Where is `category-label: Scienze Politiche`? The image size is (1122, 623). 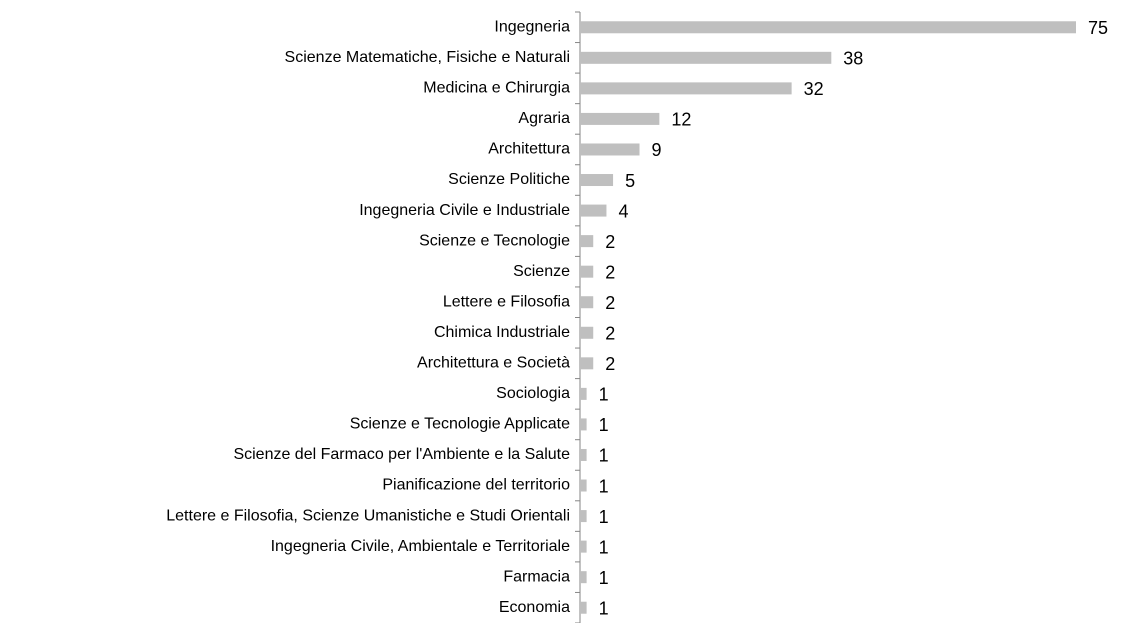 category-label: Scienze Politiche is located at coordinates (509, 179).